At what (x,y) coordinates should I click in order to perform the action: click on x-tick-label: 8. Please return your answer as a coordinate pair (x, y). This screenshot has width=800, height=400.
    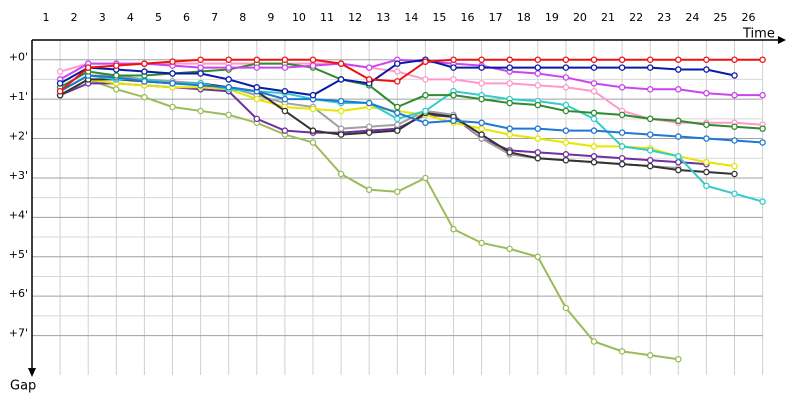
    Looking at the image, I should click on (242, 17).